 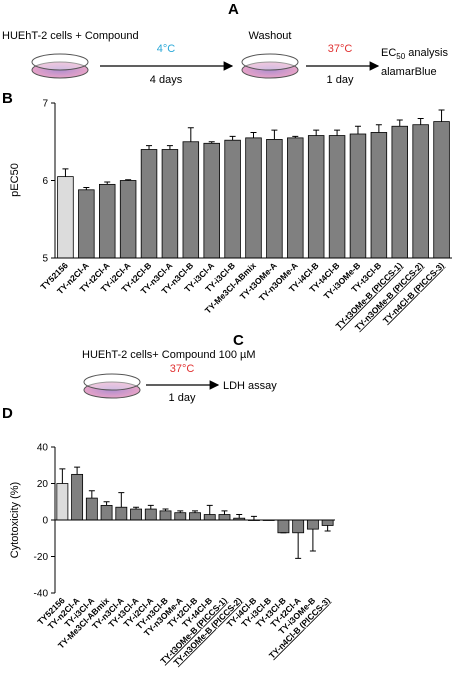 I want to click on label: HUEhT-2 cells + Compound, so click(x=70, y=36).